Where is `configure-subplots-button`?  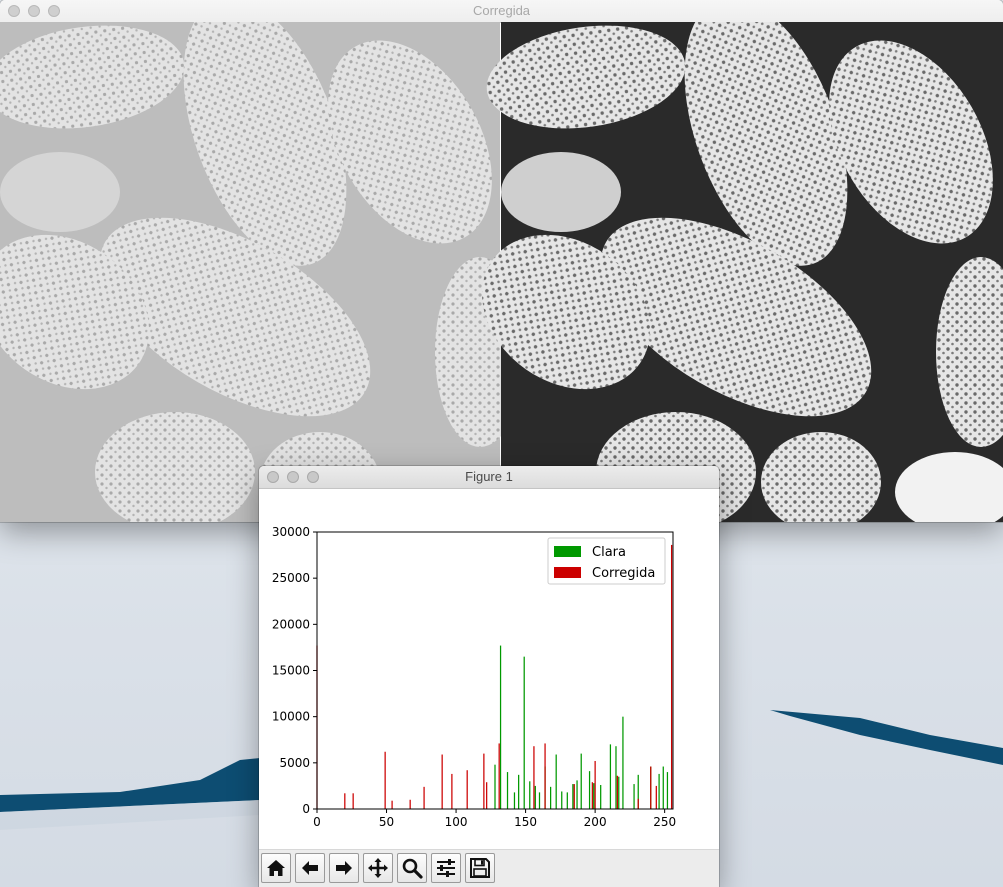 configure-subplots-button is located at coordinates (446, 868).